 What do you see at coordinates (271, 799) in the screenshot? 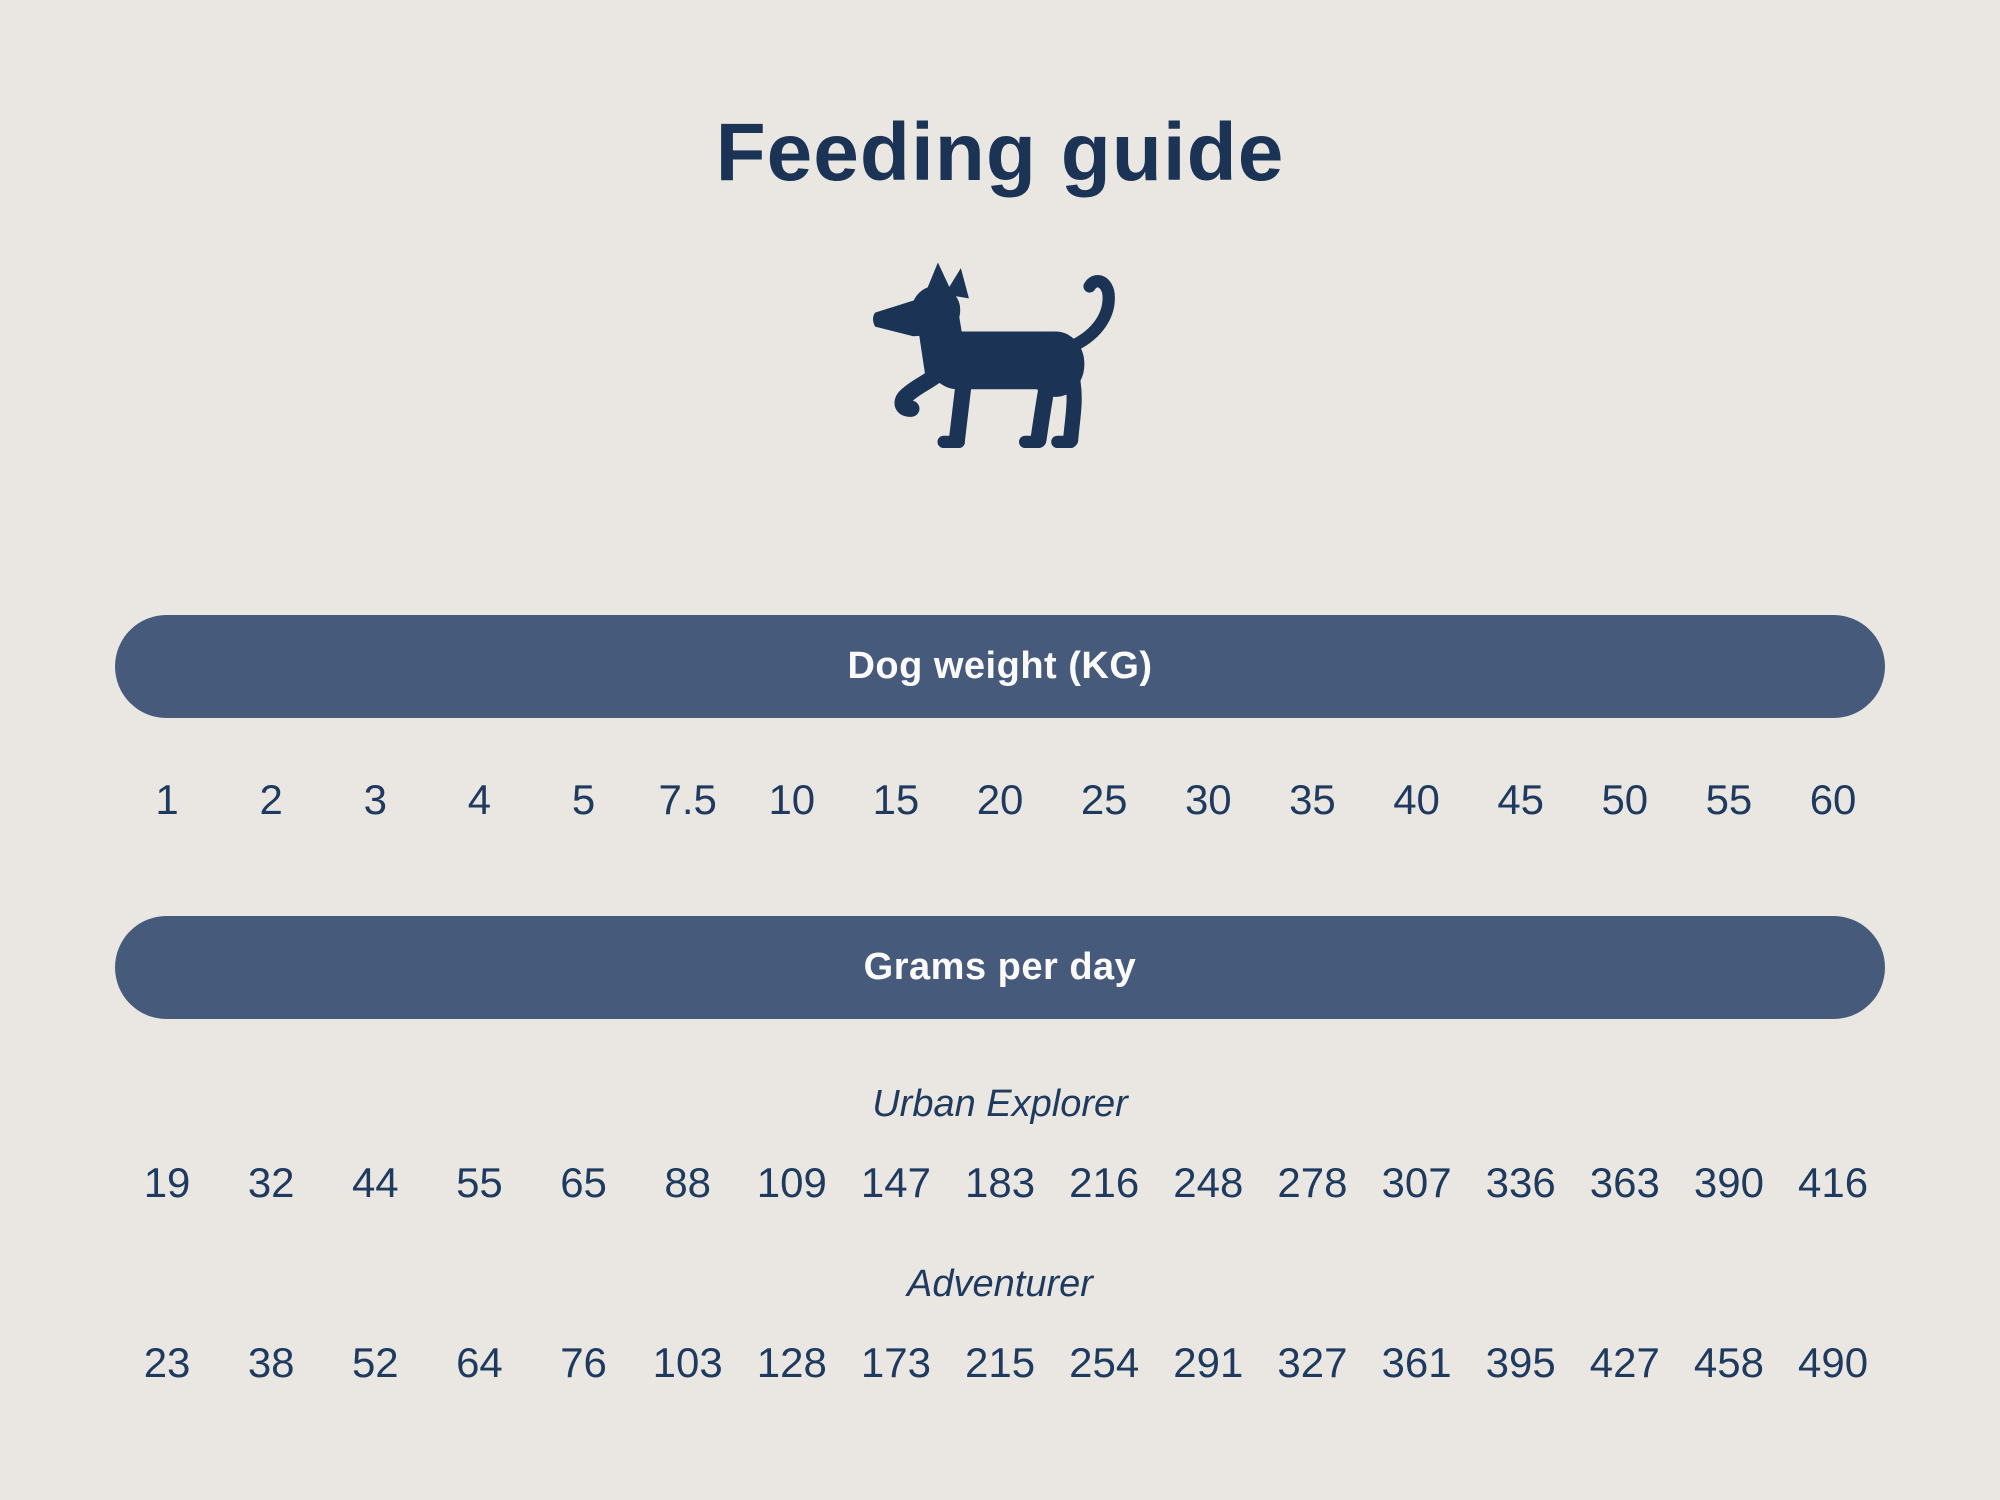
I see `value-cell: 2` at bounding box center [271, 799].